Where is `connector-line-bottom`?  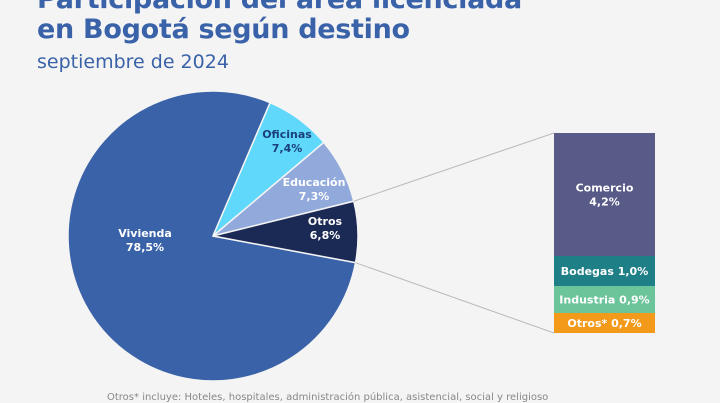
connector-line-bottom is located at coordinates (455, 298).